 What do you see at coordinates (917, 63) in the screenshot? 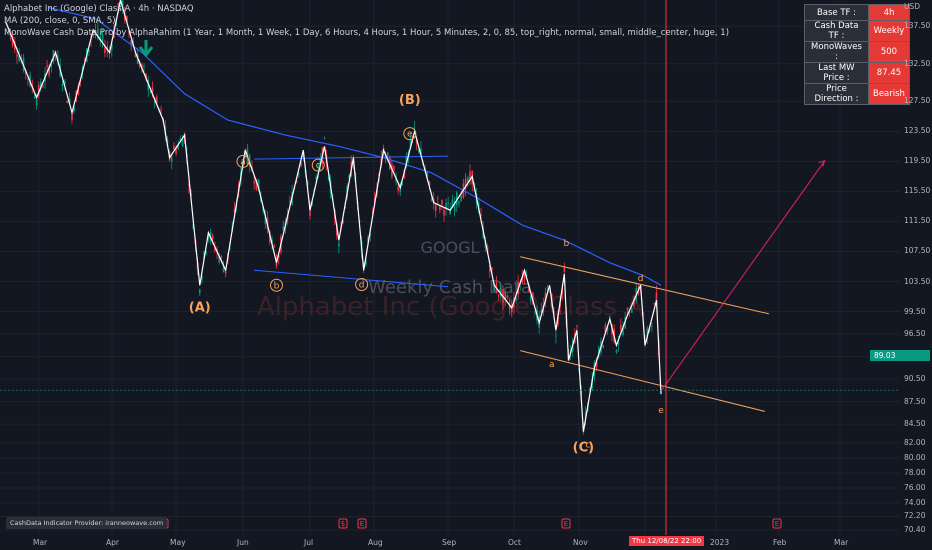
I see `price-axis-label: 132.50` at bounding box center [917, 63].